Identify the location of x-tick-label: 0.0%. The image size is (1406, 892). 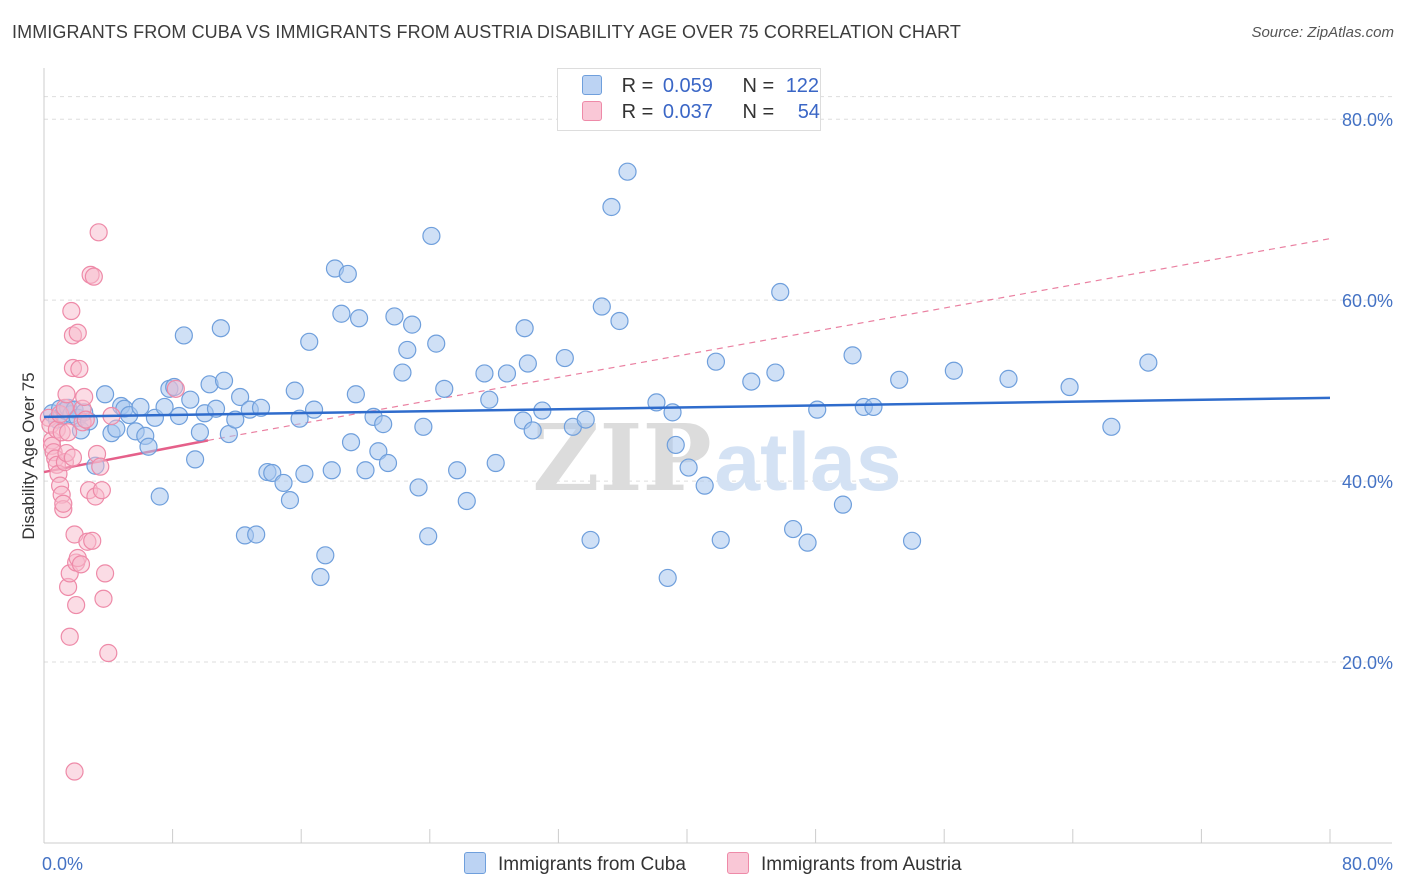
(62, 864).